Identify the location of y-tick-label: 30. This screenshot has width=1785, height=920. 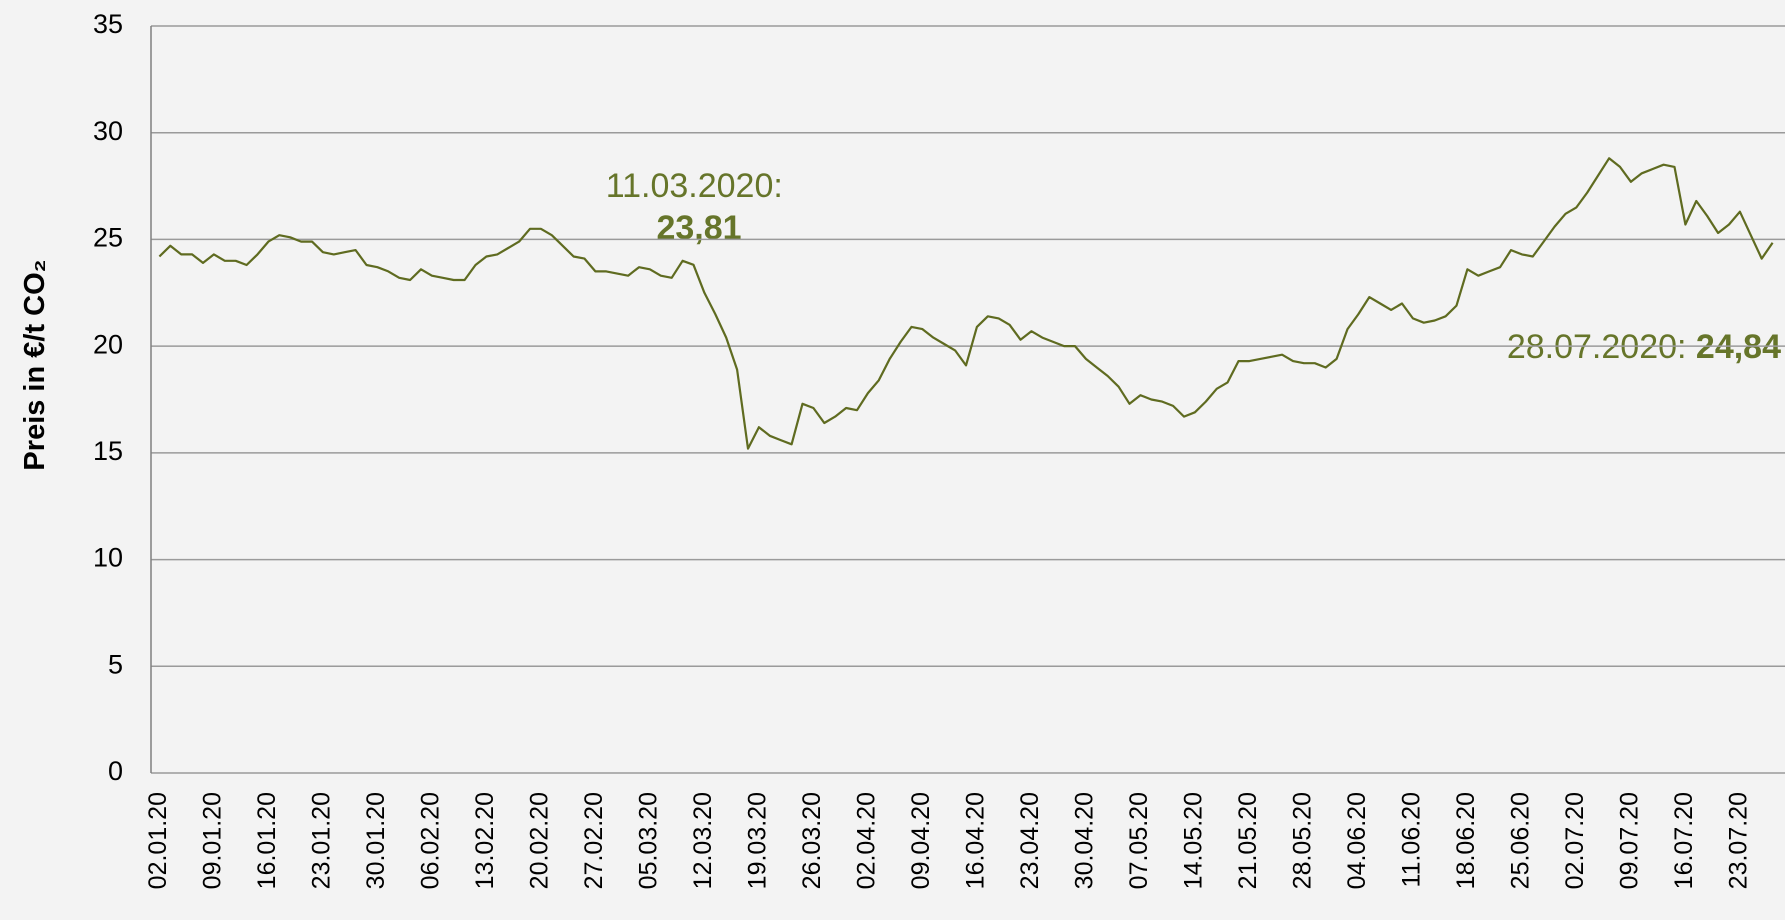
(108, 131).